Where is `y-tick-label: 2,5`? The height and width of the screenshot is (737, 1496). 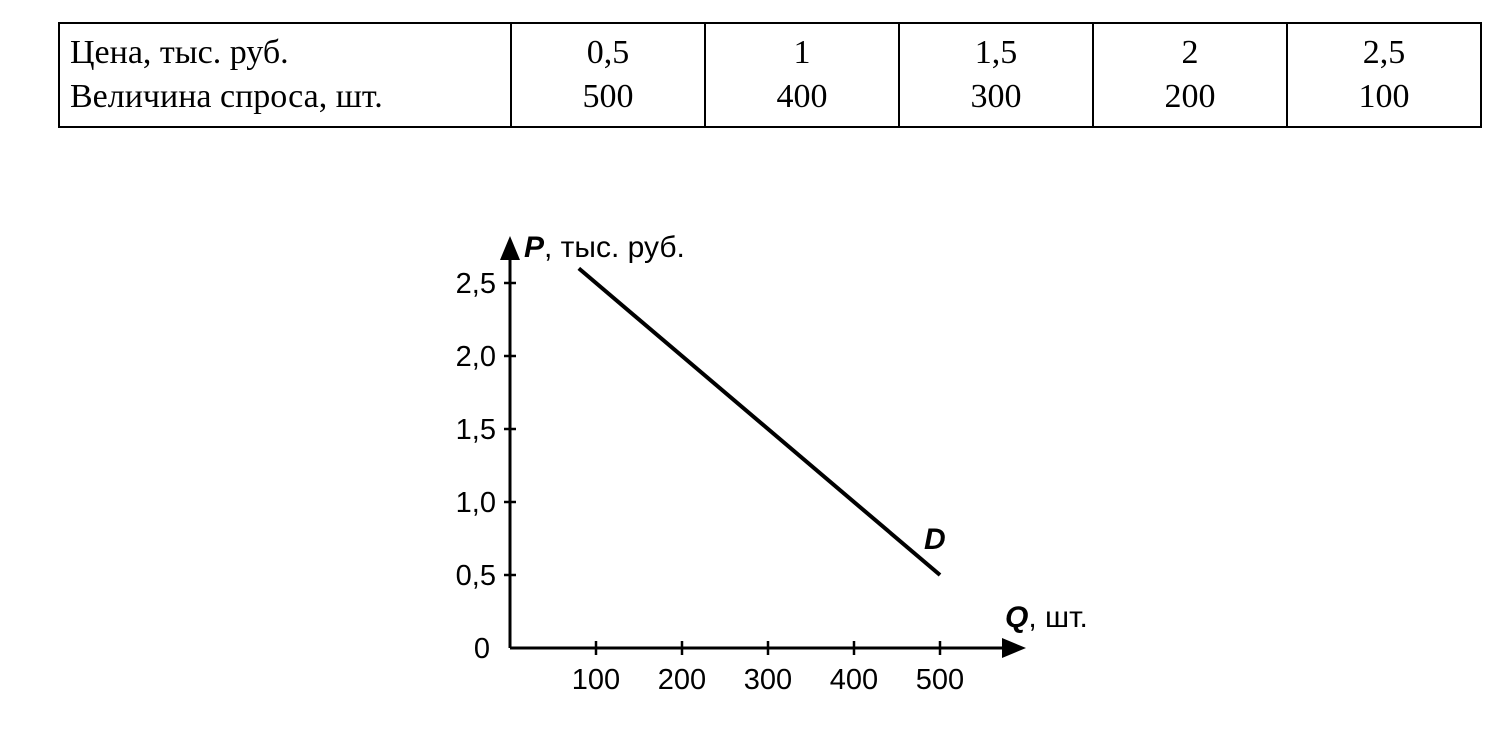
y-tick-label: 2,5 is located at coordinates (476, 284).